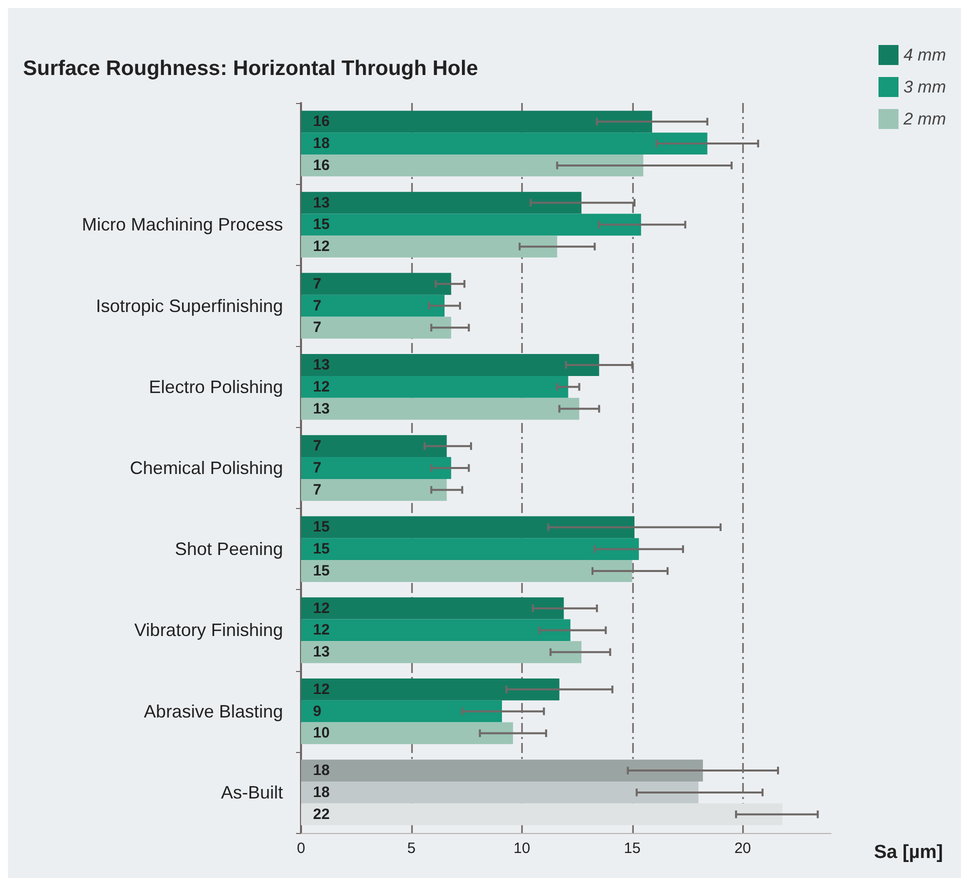 The width and height of the screenshot is (969, 888). What do you see at coordinates (925, 87) in the screenshot?
I see `legend-label: 3 mm` at bounding box center [925, 87].